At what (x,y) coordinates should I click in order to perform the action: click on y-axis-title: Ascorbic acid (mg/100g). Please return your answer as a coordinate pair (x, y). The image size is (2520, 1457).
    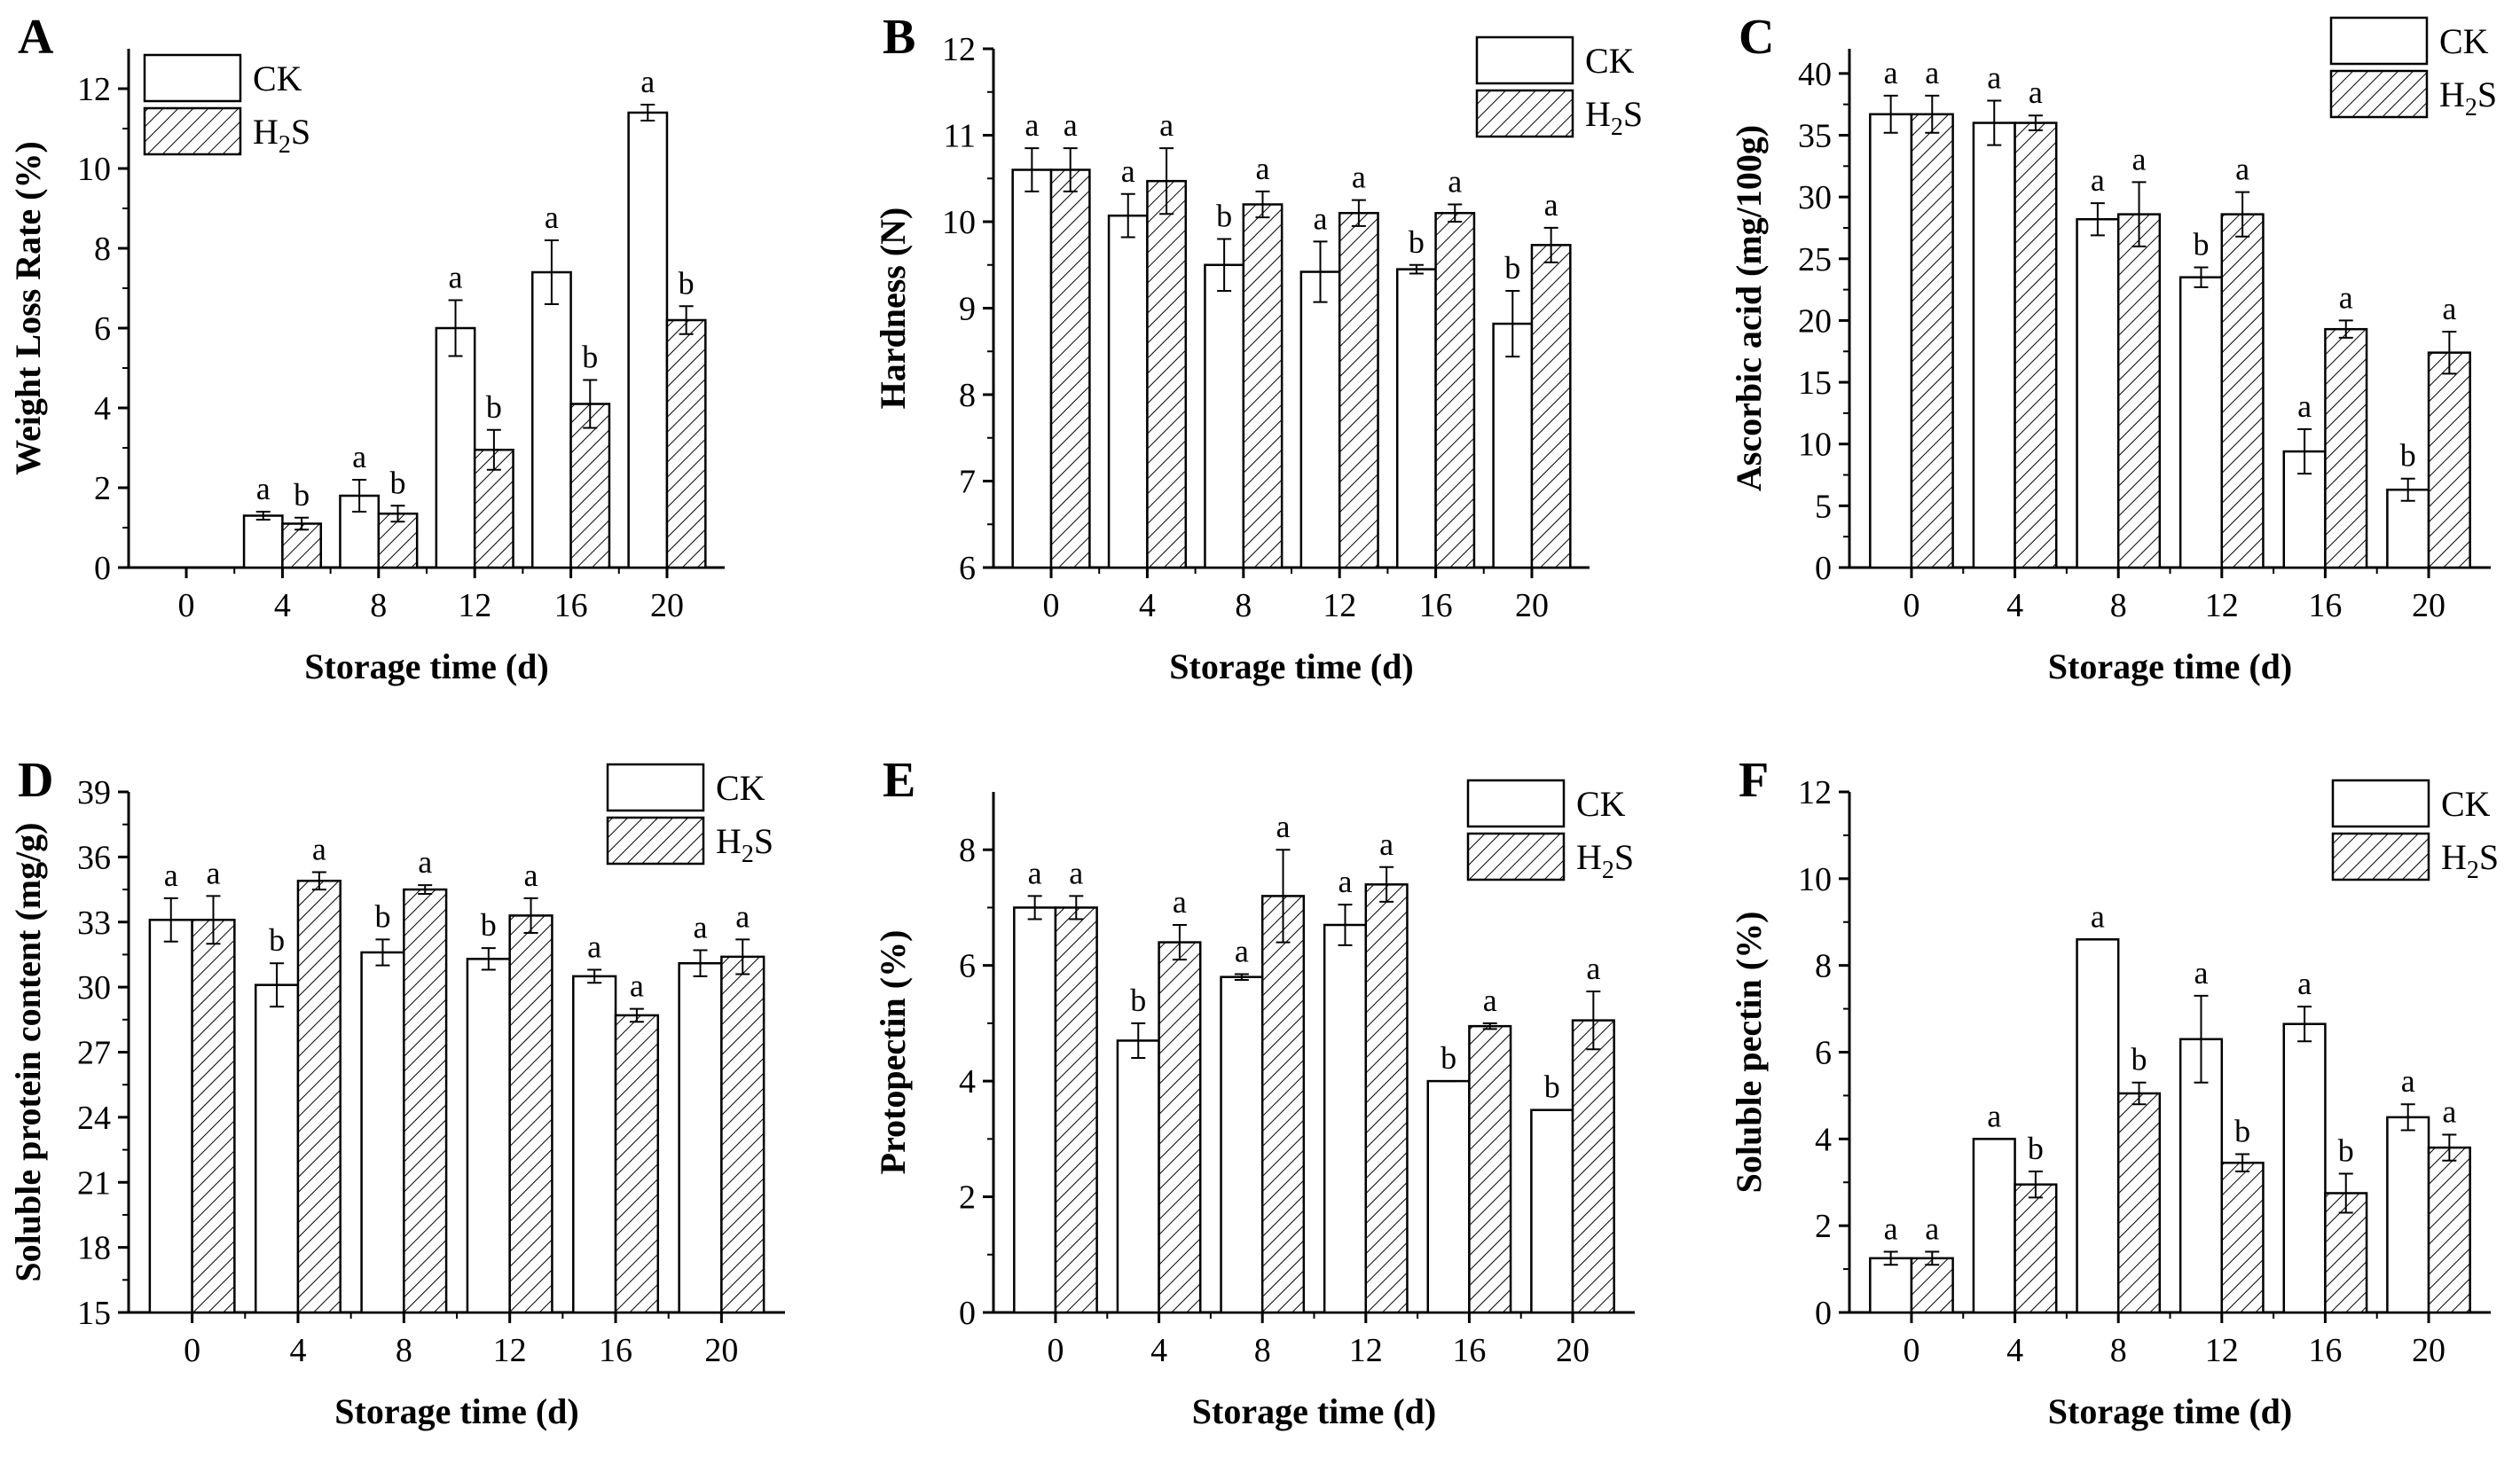
    Looking at the image, I should click on (1749, 308).